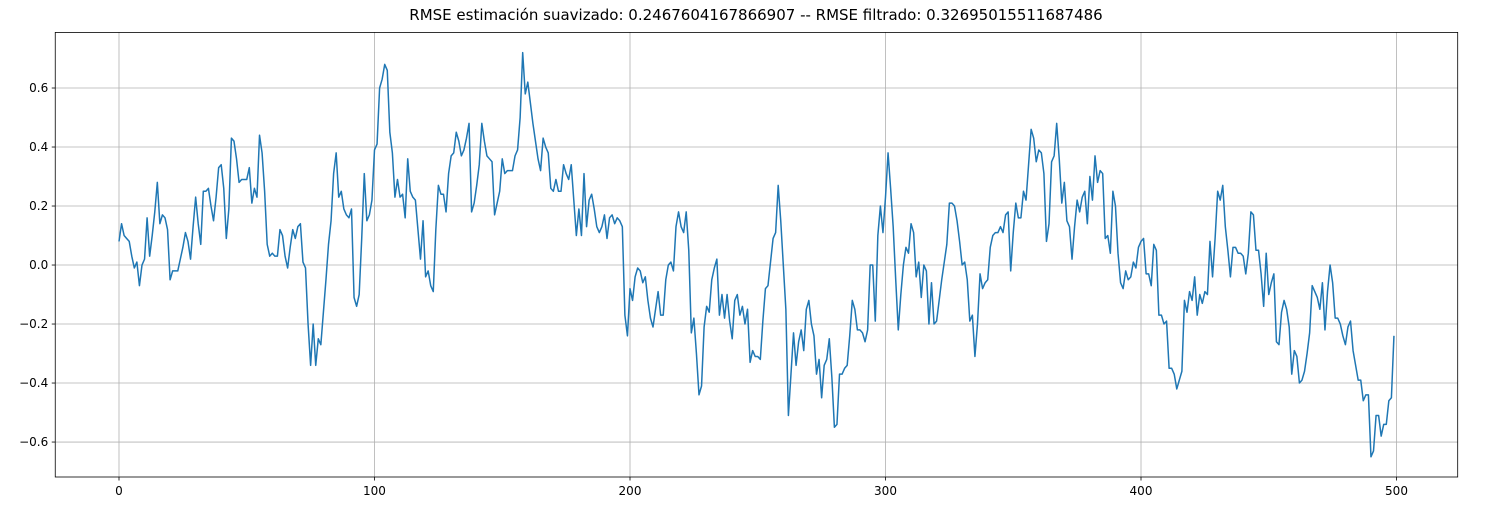 The height and width of the screenshot is (511, 1511). Describe the element at coordinates (1141, 491) in the screenshot. I see `x-tick-label: 400` at that location.